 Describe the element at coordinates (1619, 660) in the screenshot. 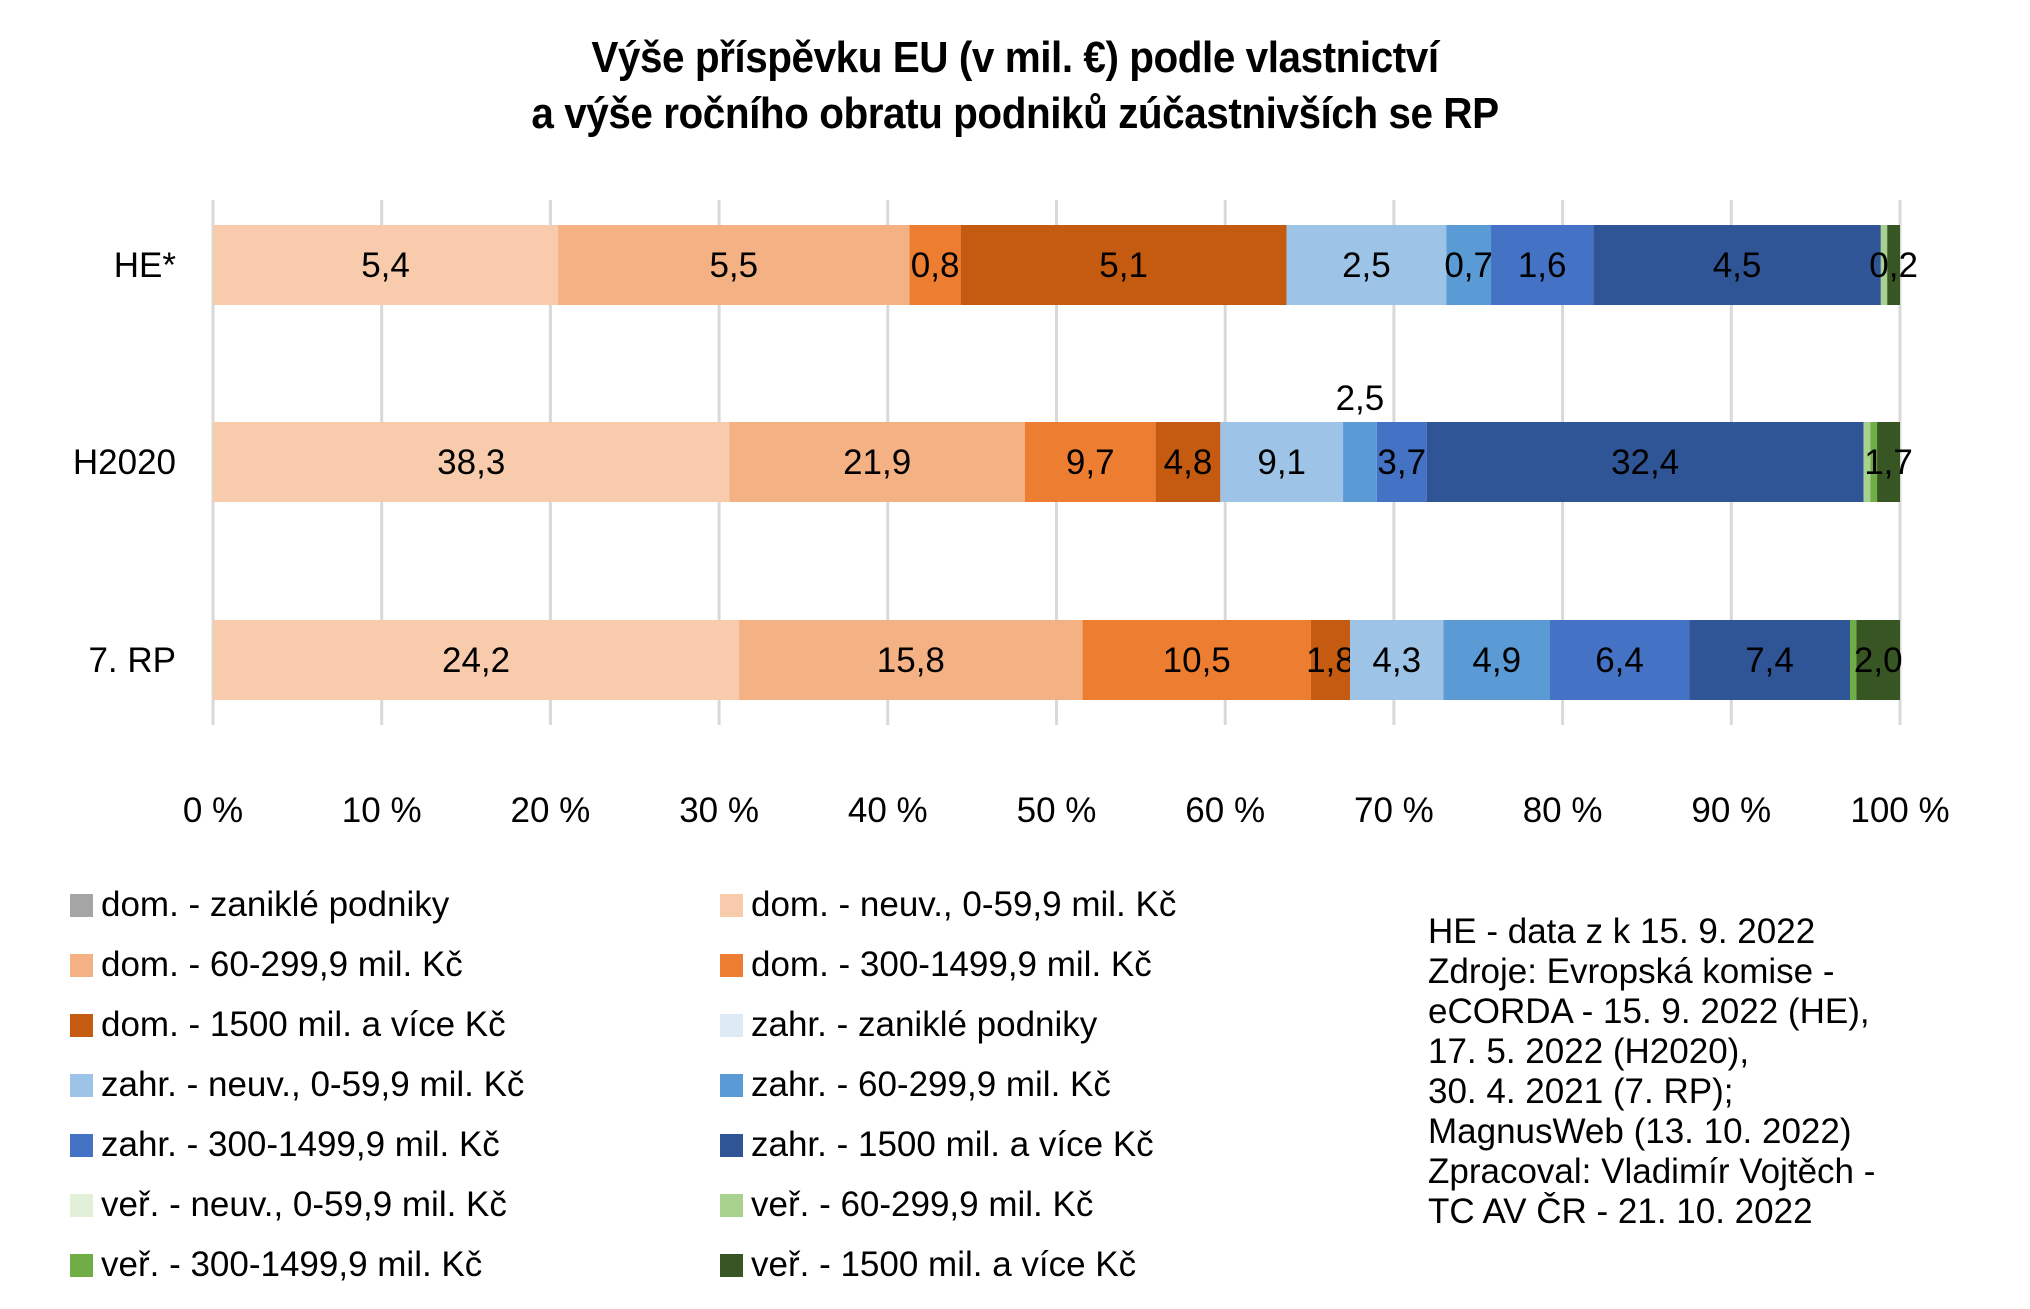

I see `data-label: 6,4` at that location.